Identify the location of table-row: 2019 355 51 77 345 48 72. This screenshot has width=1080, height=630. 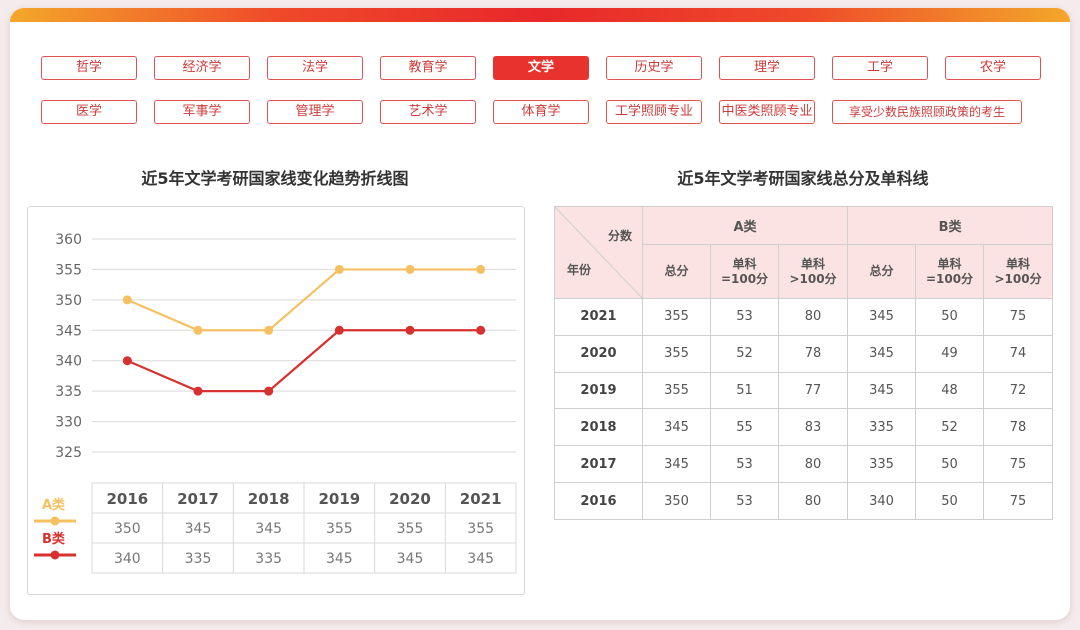
(804, 390).